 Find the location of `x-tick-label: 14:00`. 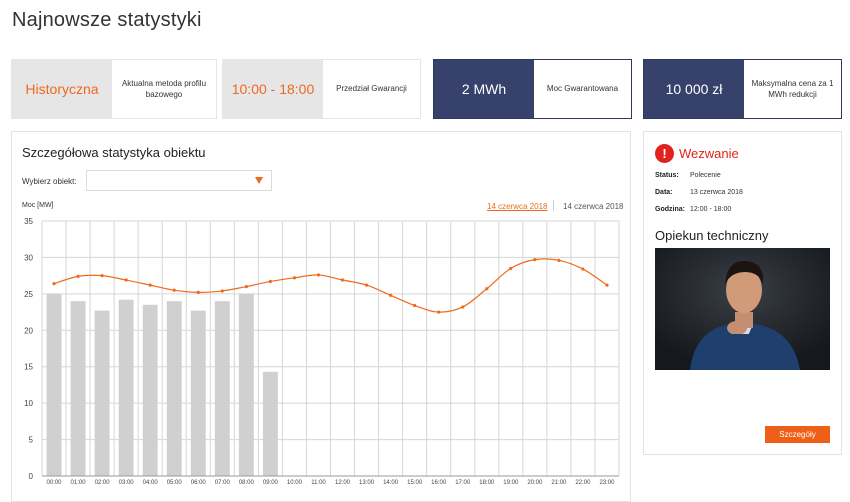

x-tick-label: 14:00 is located at coordinates (391, 483).